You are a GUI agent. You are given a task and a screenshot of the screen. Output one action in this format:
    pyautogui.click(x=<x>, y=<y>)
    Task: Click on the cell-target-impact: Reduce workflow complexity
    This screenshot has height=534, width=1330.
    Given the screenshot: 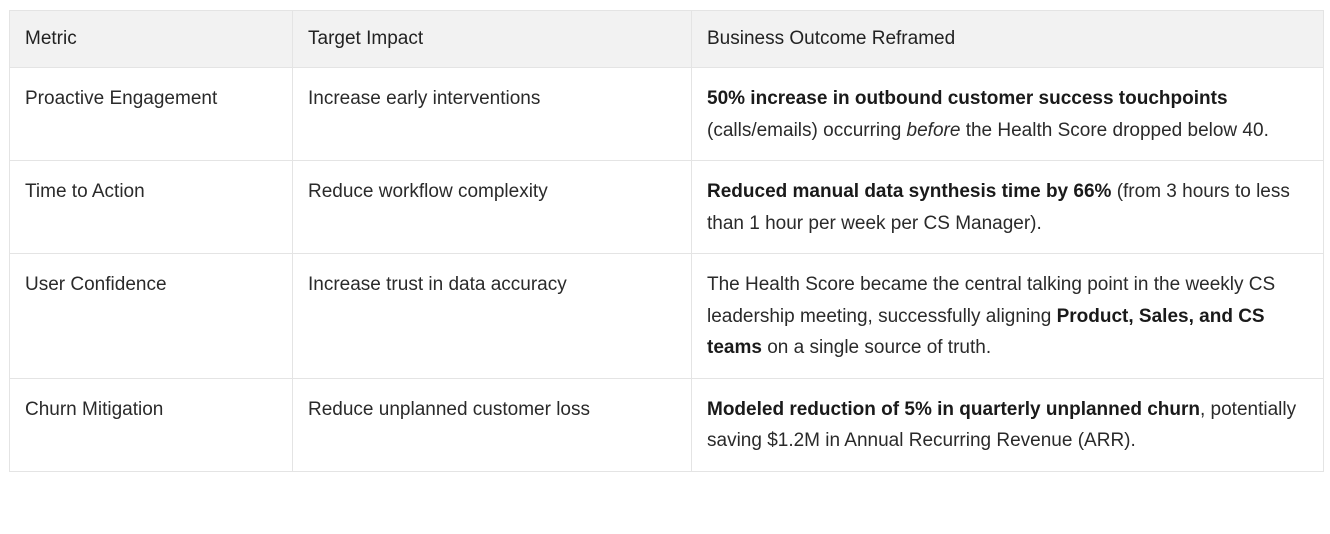 What is the action you would take?
    pyautogui.click(x=492, y=207)
    